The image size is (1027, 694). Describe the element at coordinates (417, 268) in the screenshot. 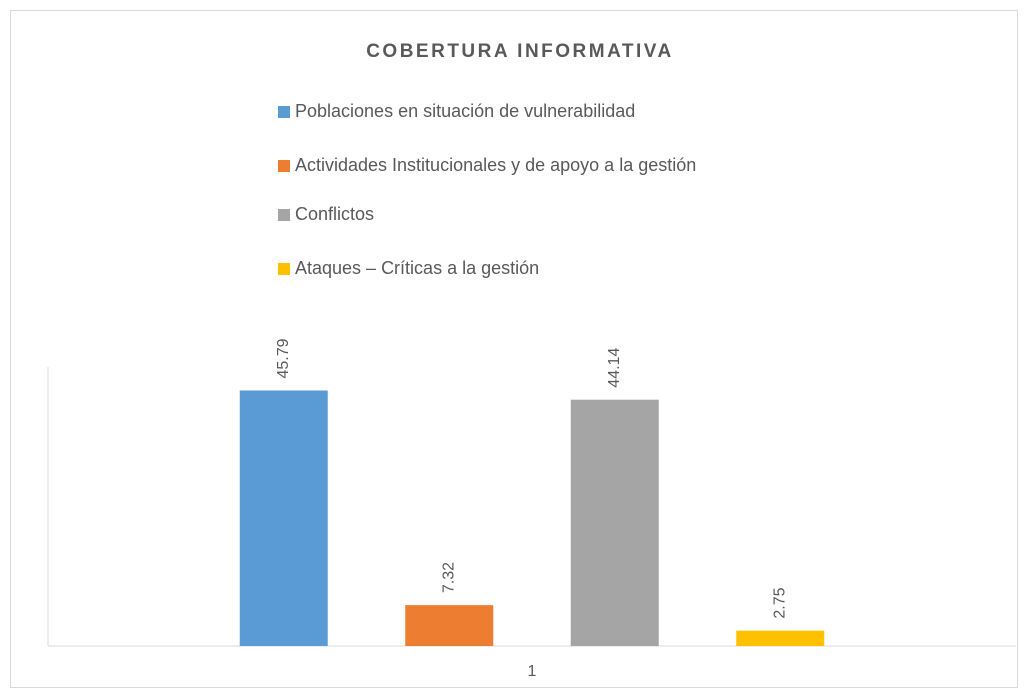

I see `legend-label: Ataques – Críticas a la gestión` at that location.